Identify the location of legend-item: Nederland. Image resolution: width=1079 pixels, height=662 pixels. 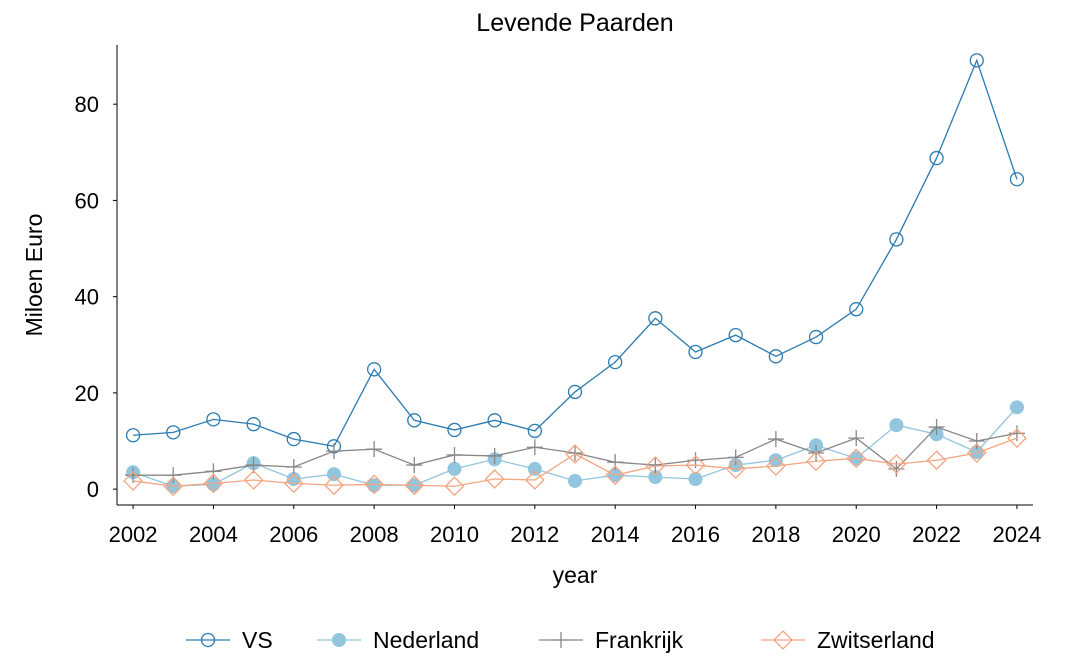
(398, 640).